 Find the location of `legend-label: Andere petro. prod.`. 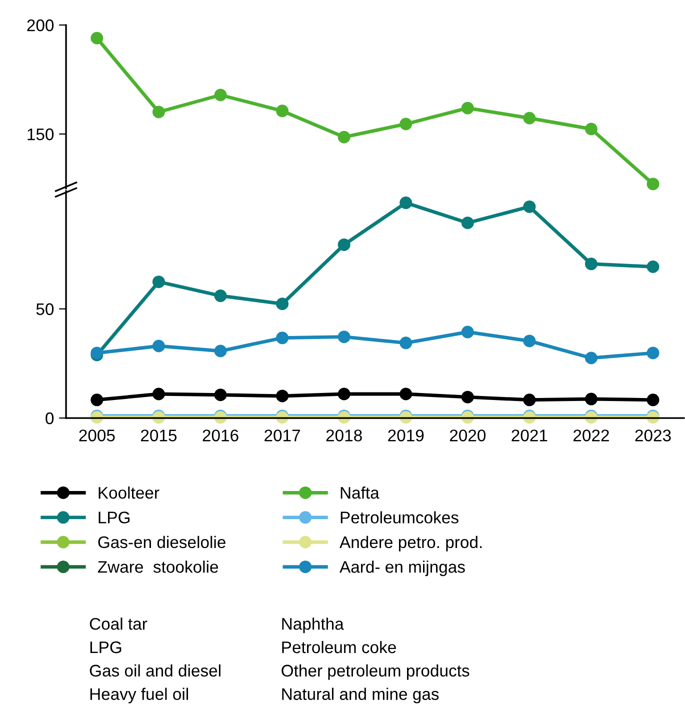

legend-label: Andere petro. prod. is located at coordinates (411, 544).